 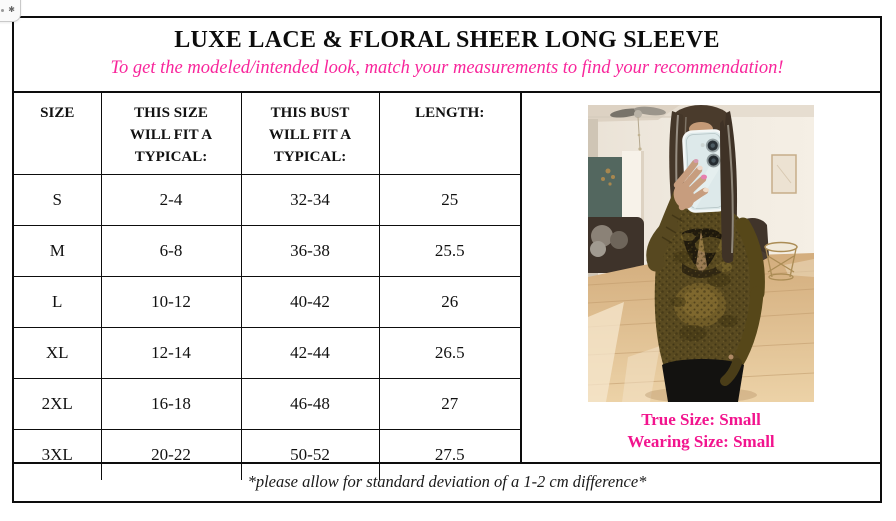 I want to click on bust-cell: 46-48, so click(x=310, y=404).